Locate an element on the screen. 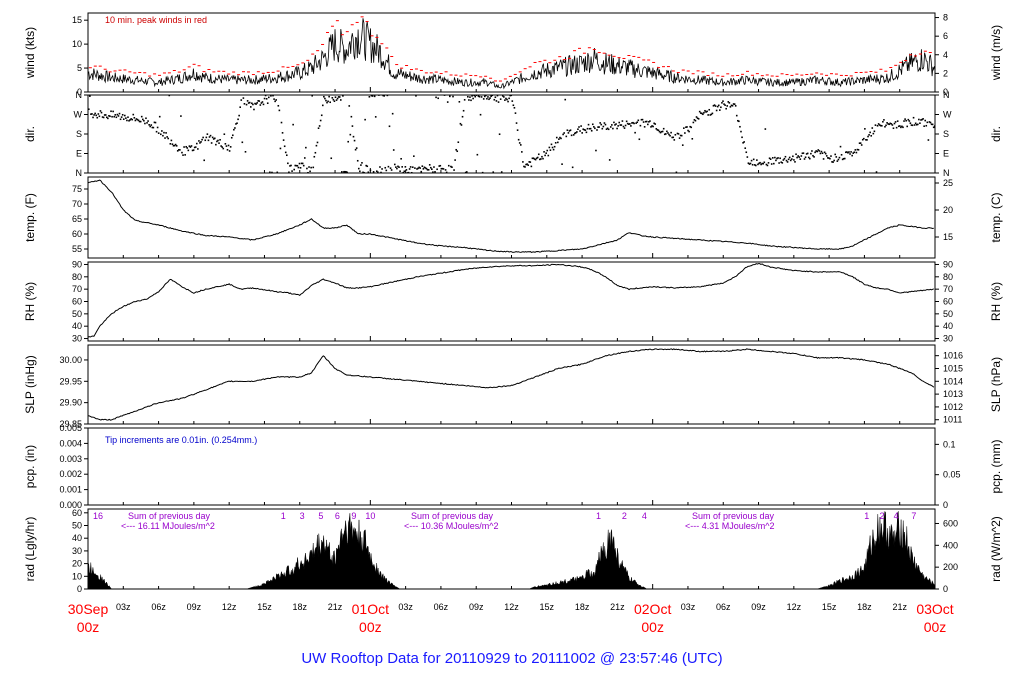 Image resolution: width=1024 pixels, height=700 pixels. right-tick-label: 200 is located at coordinates (950, 567).